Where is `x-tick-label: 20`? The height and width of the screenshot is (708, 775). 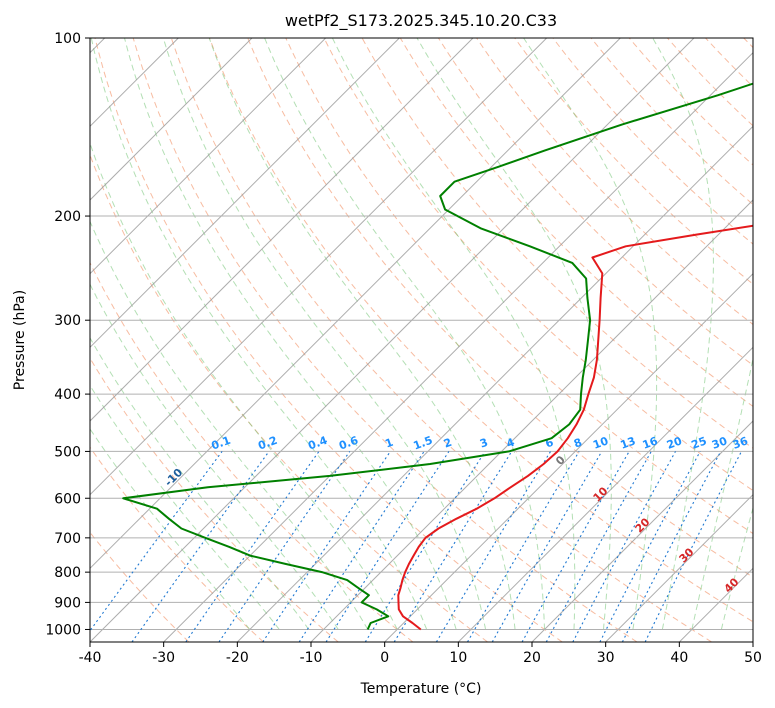
x-tick-label: 20 is located at coordinates (532, 658).